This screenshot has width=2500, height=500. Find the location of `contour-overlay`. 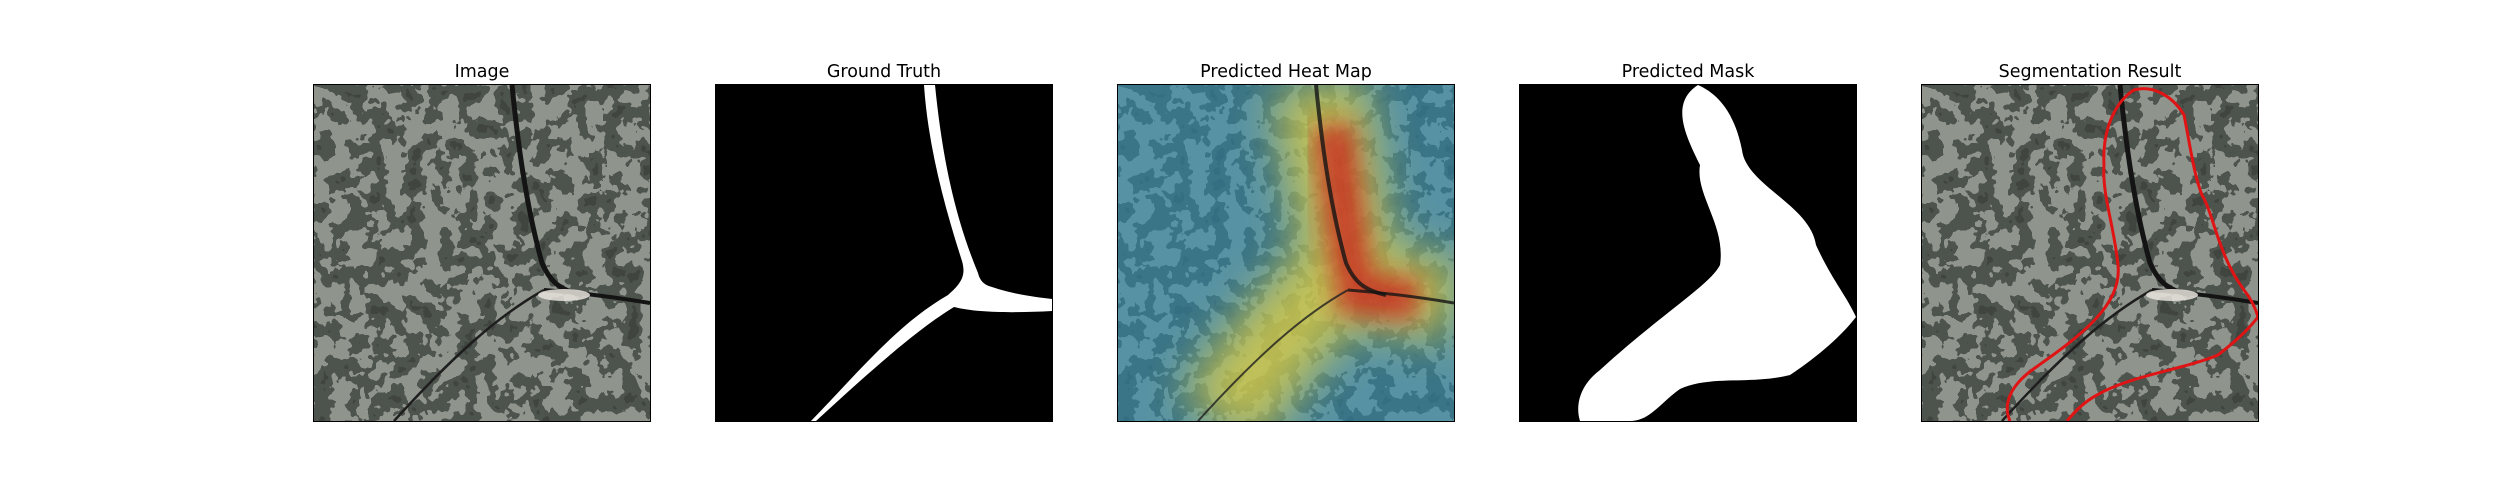

contour-overlay is located at coordinates (2090, 253).